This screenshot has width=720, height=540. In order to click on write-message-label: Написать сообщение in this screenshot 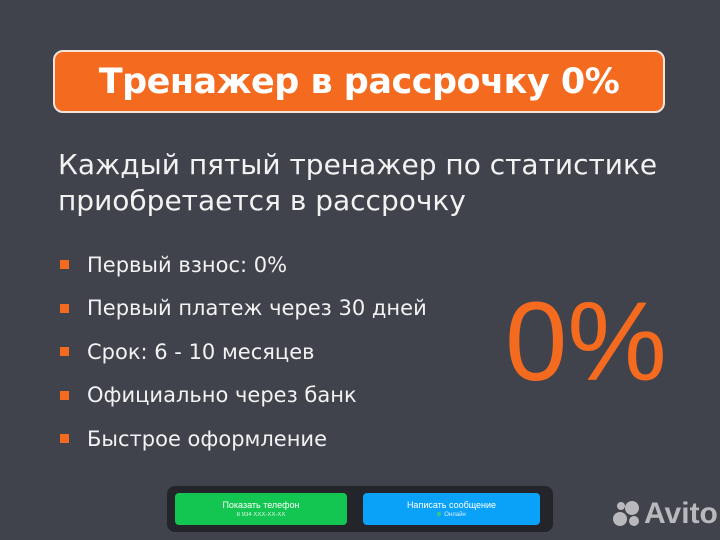, I will do `click(451, 505)`.